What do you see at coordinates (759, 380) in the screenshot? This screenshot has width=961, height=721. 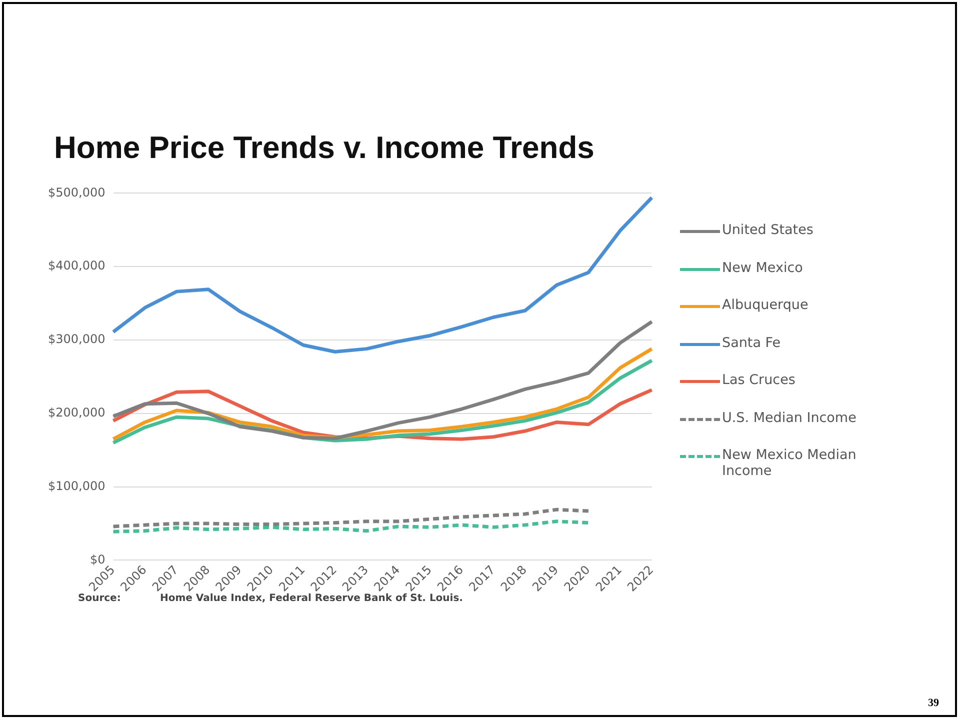 I see `legend-label: Las Cruces` at bounding box center [759, 380].